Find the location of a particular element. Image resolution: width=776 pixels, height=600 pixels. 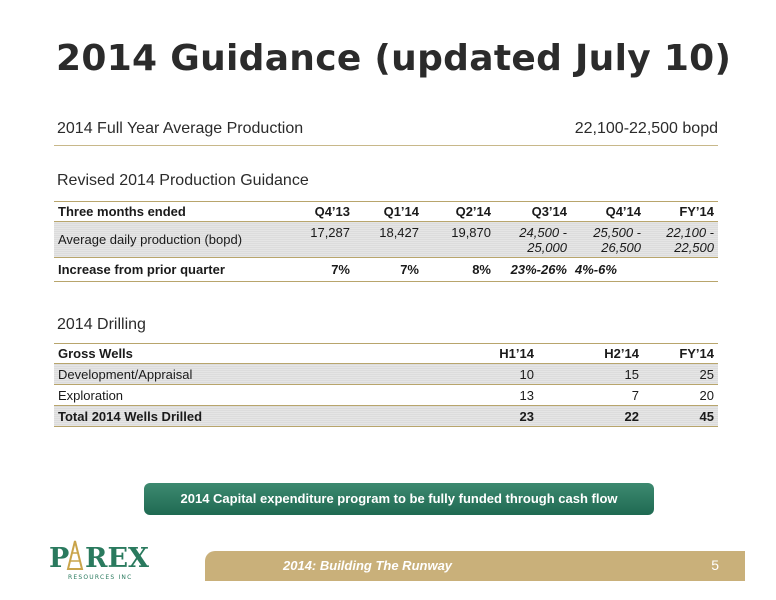

table-row: Total 2014 Wells Drilled 23 22 45 is located at coordinates (386, 416).